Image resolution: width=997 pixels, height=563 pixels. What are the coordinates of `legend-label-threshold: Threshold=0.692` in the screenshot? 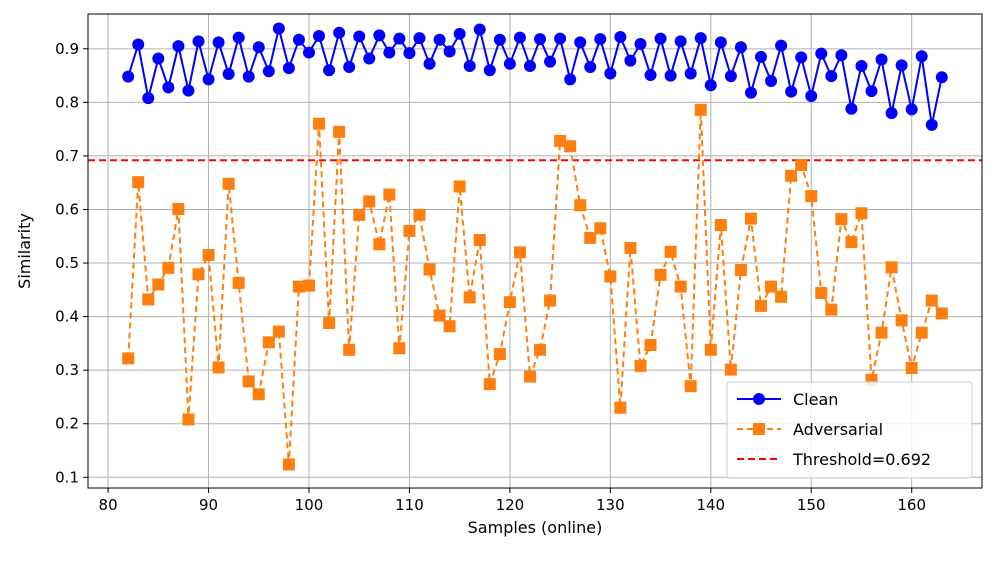 It's located at (861, 459).